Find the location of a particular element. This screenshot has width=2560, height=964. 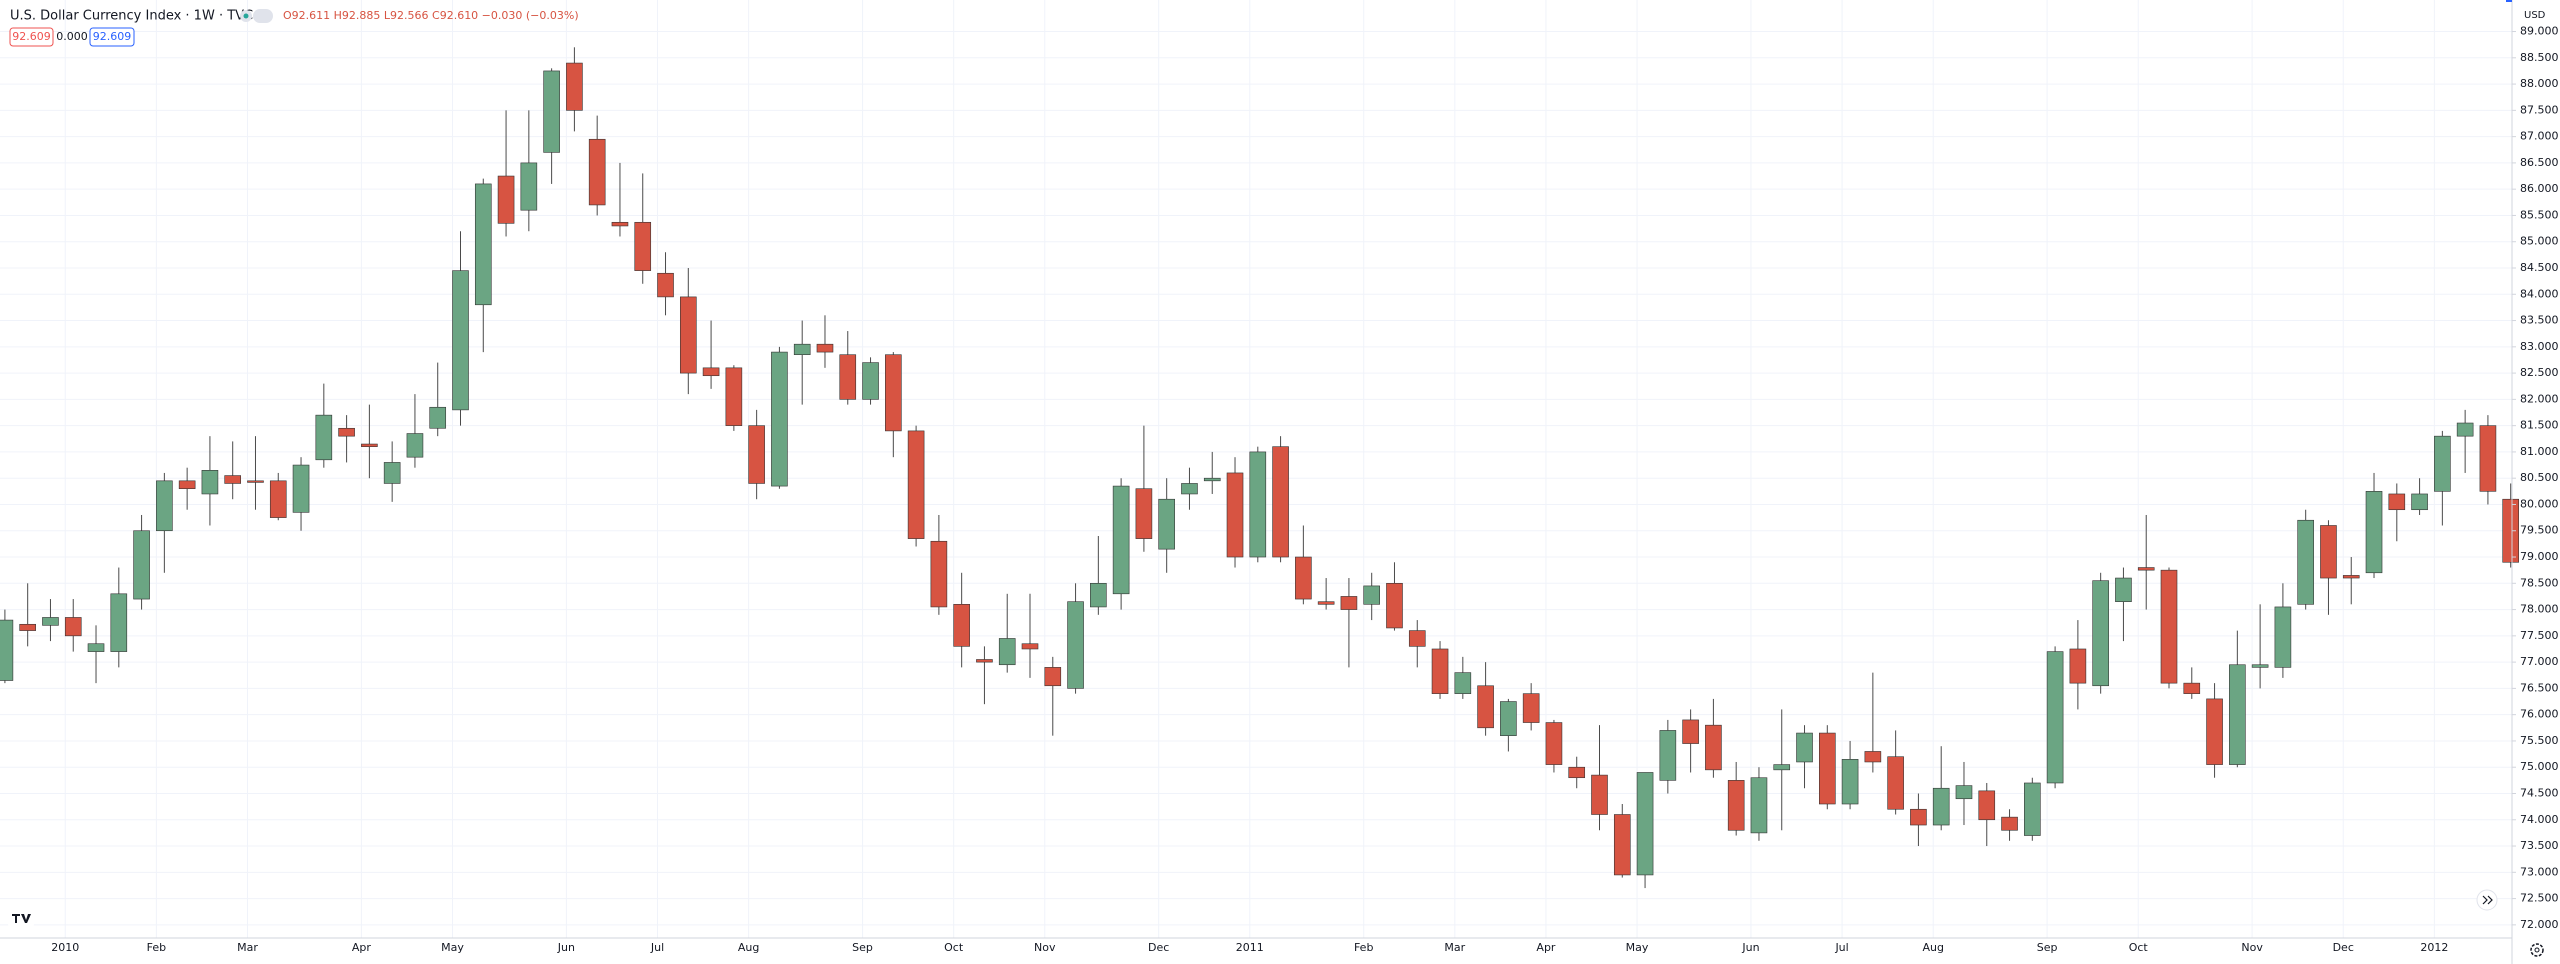

x-tick-label: Aug is located at coordinates (748, 947).